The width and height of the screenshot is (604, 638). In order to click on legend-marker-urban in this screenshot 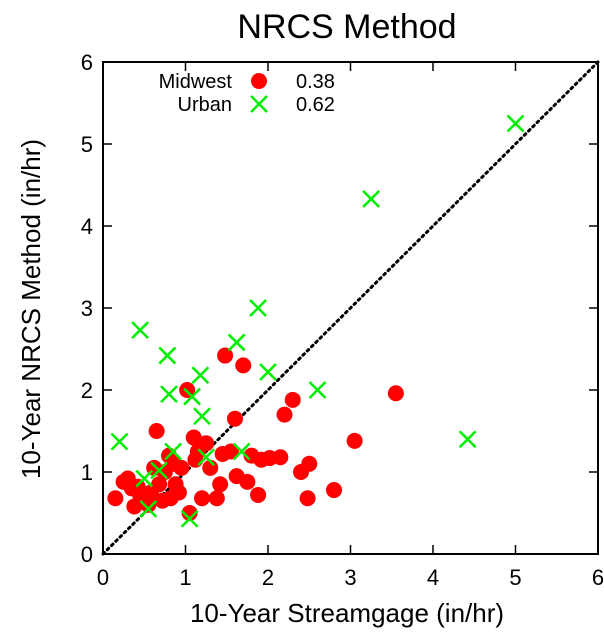, I will do `click(259, 104)`.